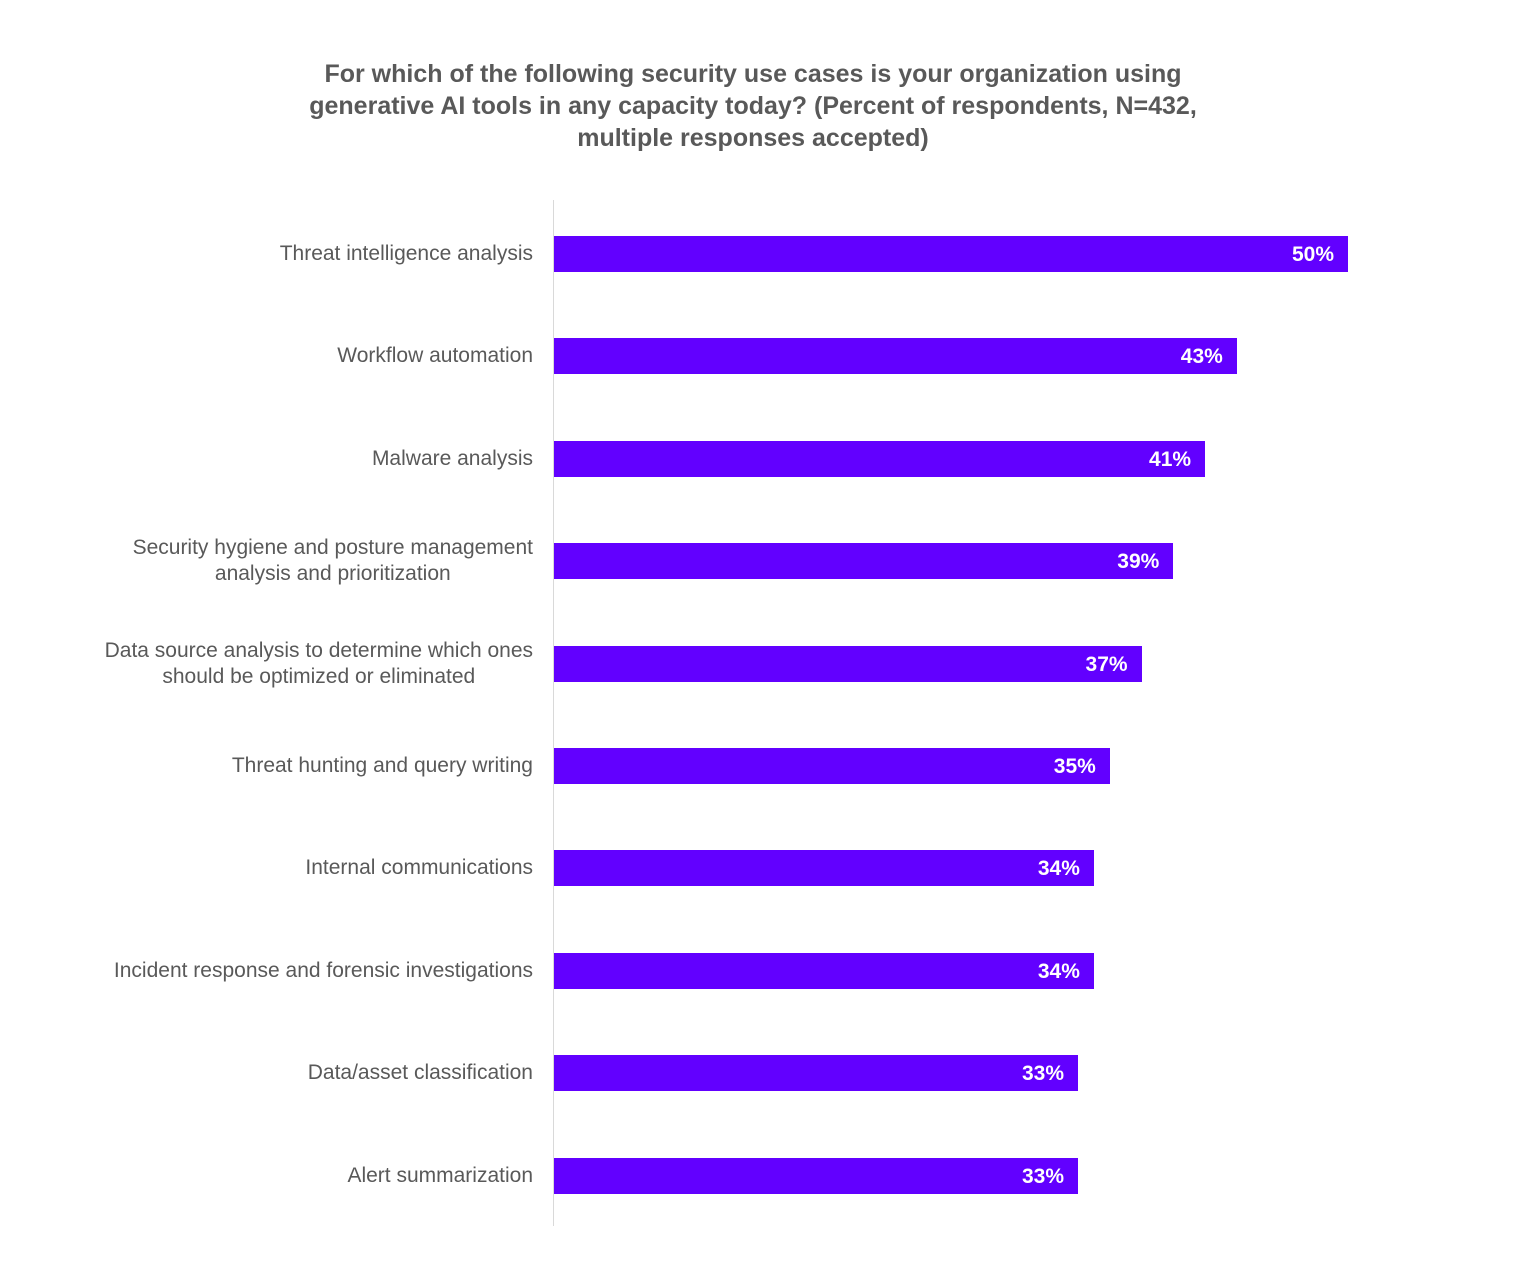  What do you see at coordinates (1170, 459) in the screenshot?
I see `value-label: 41%` at bounding box center [1170, 459].